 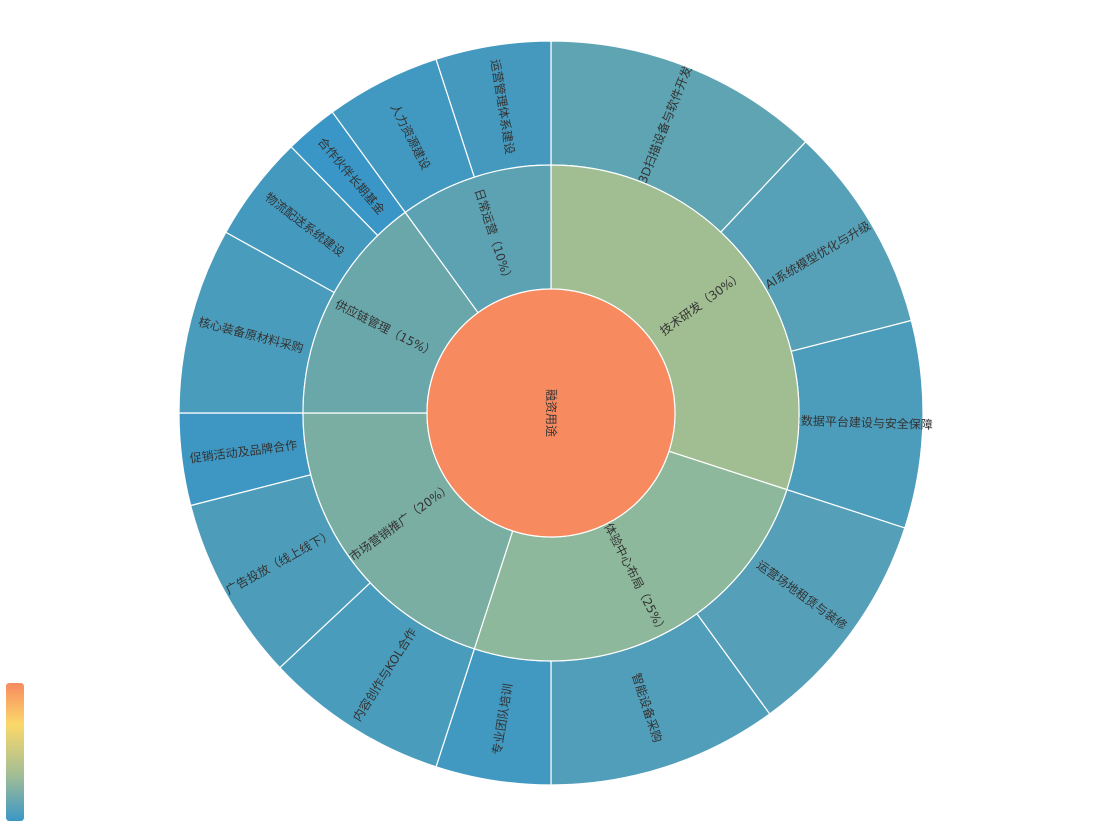 I want to click on visual-map-bar, so click(x=15, y=752).